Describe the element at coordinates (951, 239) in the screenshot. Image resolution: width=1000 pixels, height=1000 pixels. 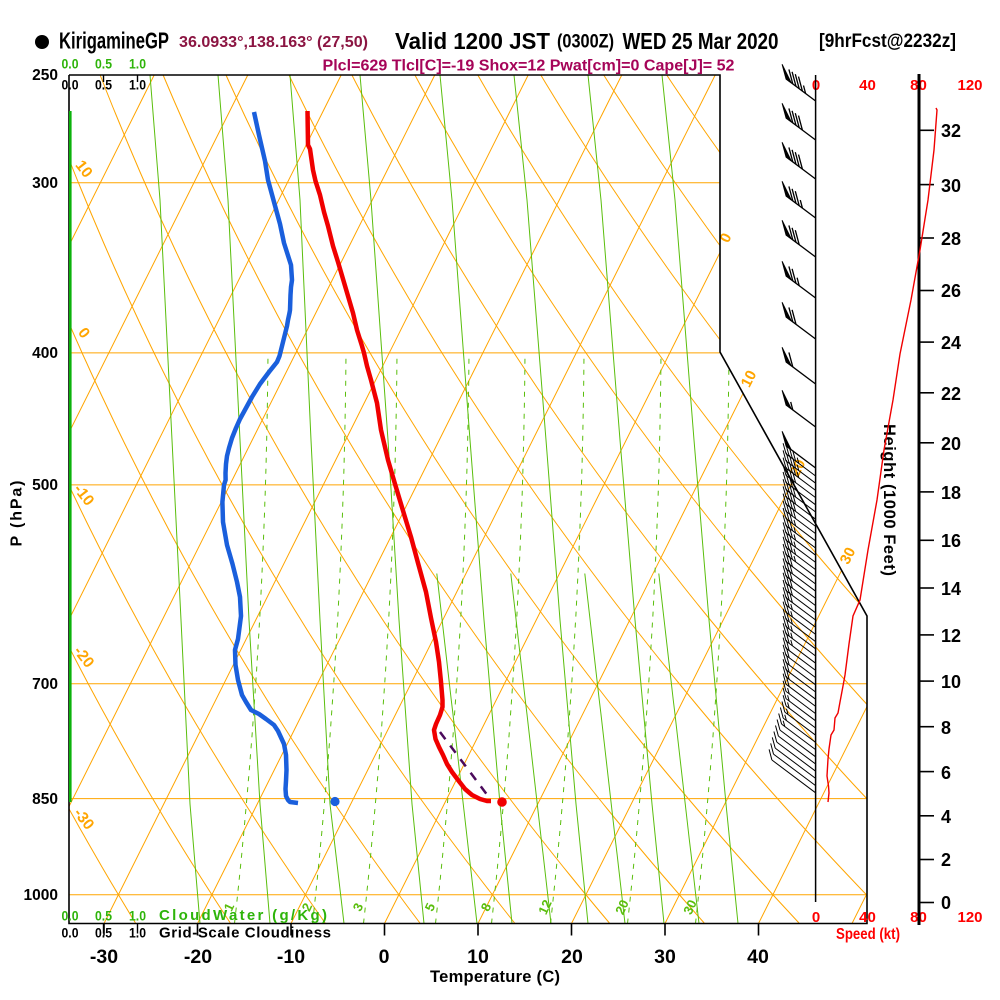
I see `svg-text: 28` at that location.